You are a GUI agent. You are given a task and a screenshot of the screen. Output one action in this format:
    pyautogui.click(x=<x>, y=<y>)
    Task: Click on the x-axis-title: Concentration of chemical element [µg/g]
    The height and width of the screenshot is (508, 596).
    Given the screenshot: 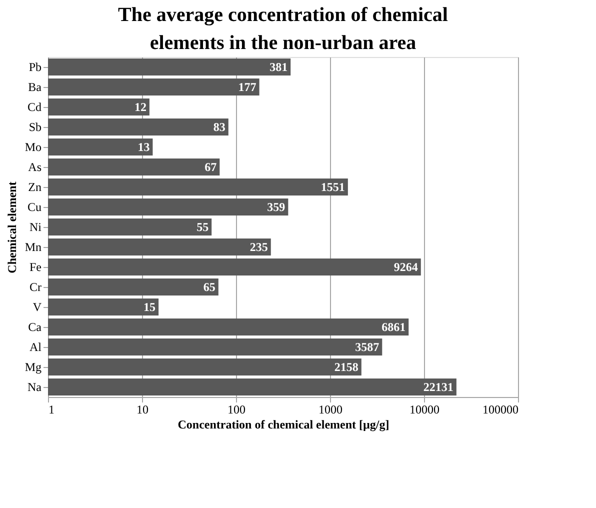 What is the action you would take?
    pyautogui.click(x=284, y=425)
    